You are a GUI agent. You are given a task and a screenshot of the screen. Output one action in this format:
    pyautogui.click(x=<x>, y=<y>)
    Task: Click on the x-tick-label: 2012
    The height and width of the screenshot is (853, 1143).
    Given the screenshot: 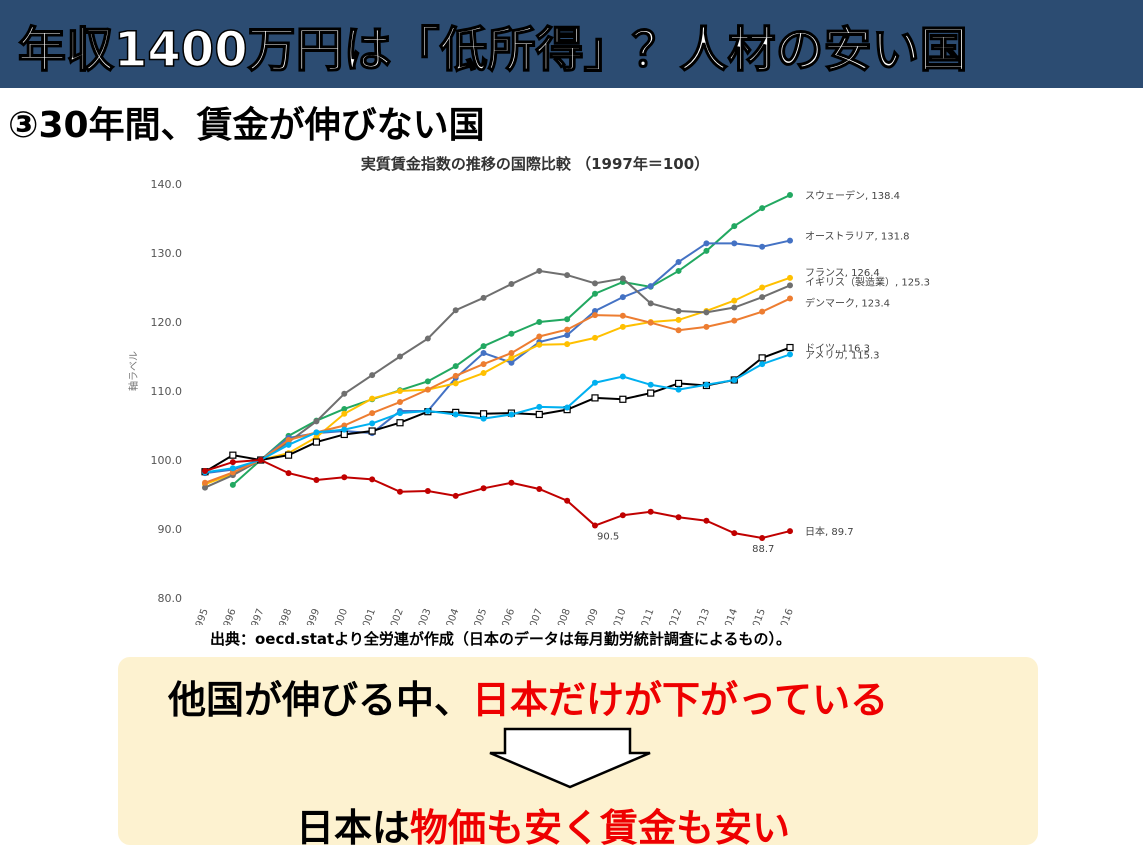 What is the action you would take?
    pyautogui.click(x=674, y=616)
    